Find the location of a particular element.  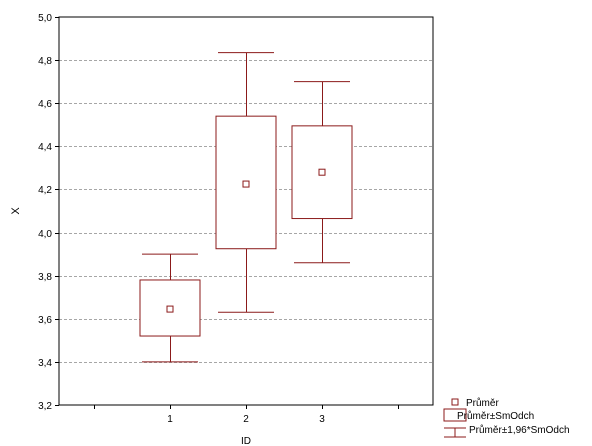

x-tick-label: 1 is located at coordinates (170, 419).